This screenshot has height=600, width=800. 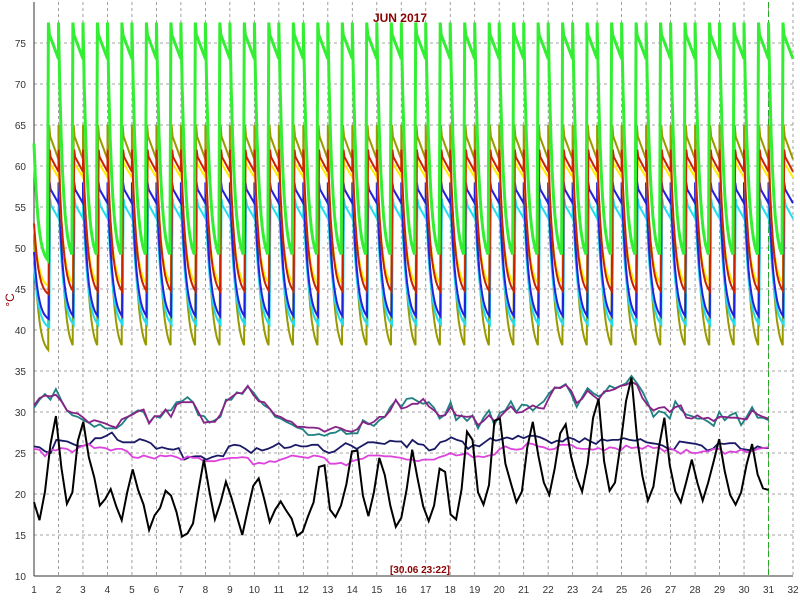 I want to click on x-tick-label: 9, so click(x=230, y=590).